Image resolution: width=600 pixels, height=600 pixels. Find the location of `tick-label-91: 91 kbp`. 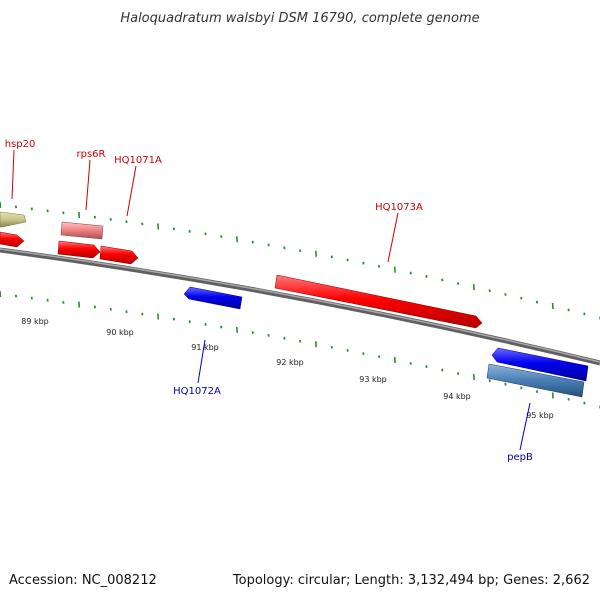

tick-label-91: 91 kbp is located at coordinates (205, 347).